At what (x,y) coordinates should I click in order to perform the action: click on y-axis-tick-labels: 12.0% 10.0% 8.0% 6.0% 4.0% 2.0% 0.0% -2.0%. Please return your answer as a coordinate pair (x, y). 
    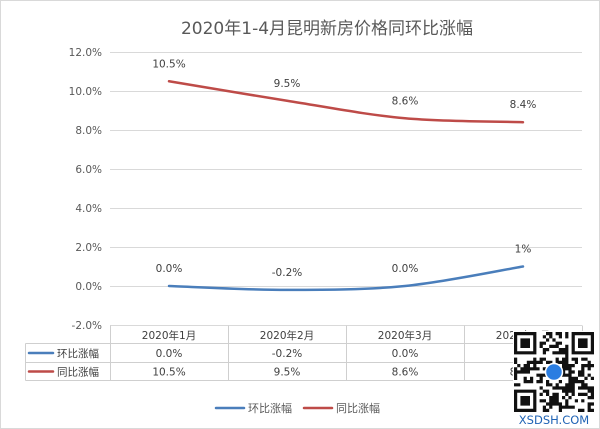
    Looking at the image, I should click on (85, 189).